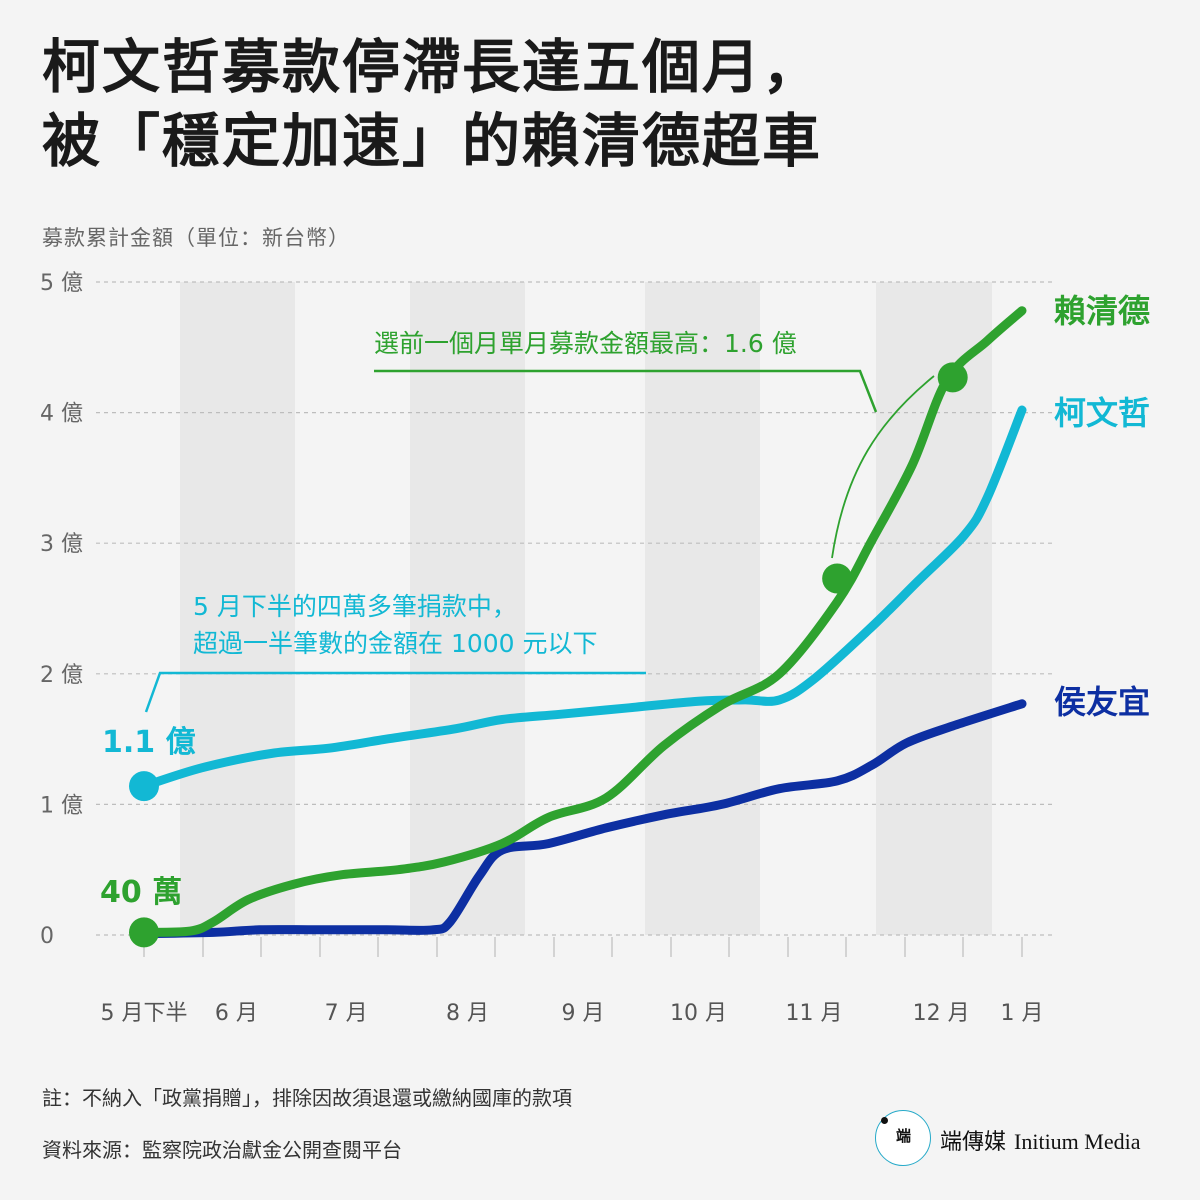 The height and width of the screenshot is (1200, 1200). Describe the element at coordinates (61, 414) in the screenshot. I see `y-tick-label-1: 4 億` at that location.